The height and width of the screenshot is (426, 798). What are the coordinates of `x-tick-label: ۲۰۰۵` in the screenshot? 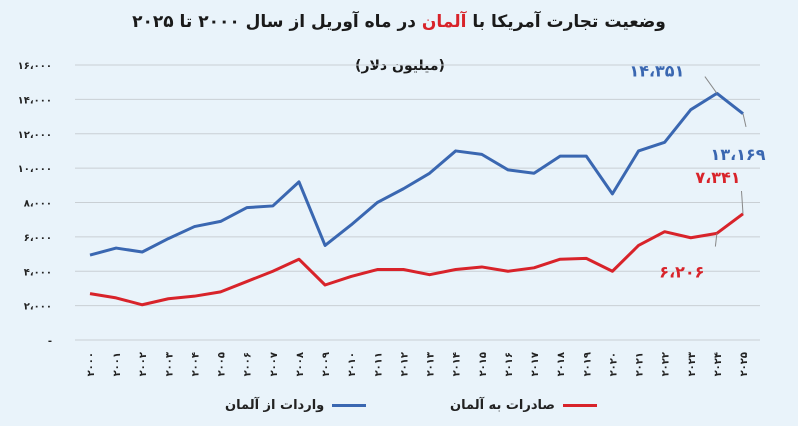 It's located at (222, 364).